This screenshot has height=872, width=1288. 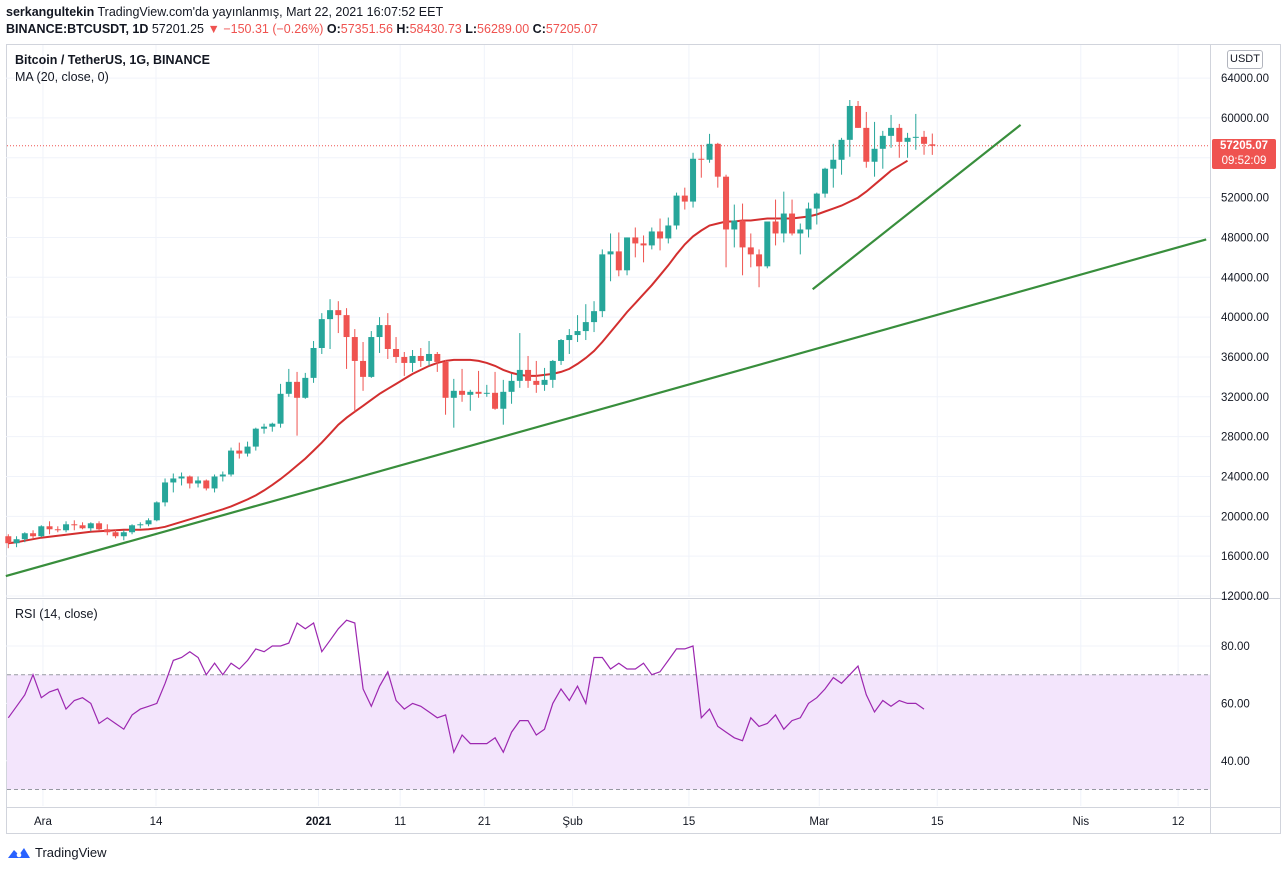 I want to click on author-name: serkangultekin, so click(x=50, y=12).